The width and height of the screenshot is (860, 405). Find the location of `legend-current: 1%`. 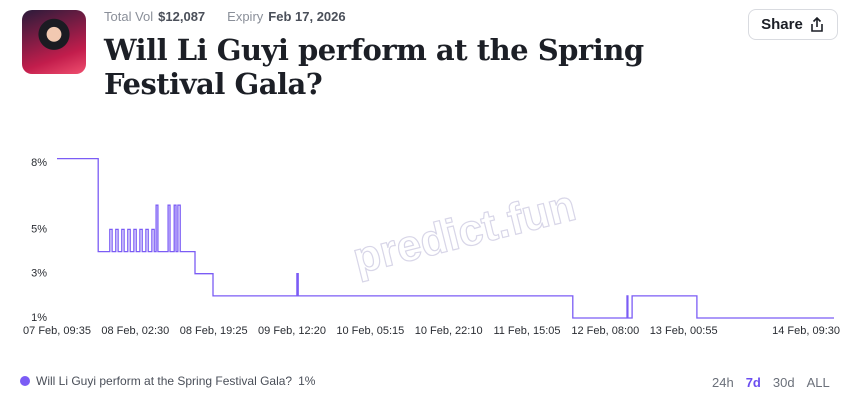

legend-current: 1% is located at coordinates (307, 381).